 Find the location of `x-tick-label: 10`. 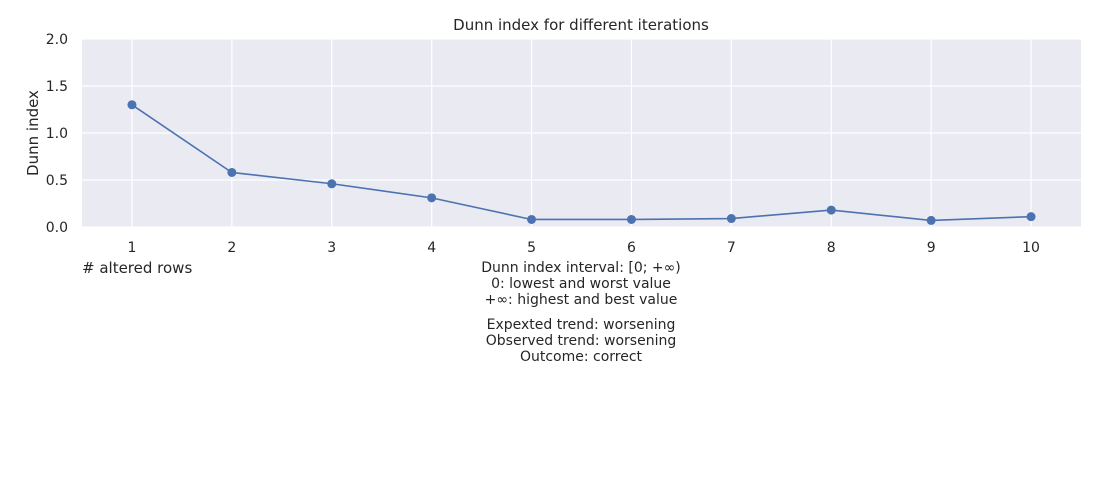

x-tick-label: 10 is located at coordinates (1031, 248).